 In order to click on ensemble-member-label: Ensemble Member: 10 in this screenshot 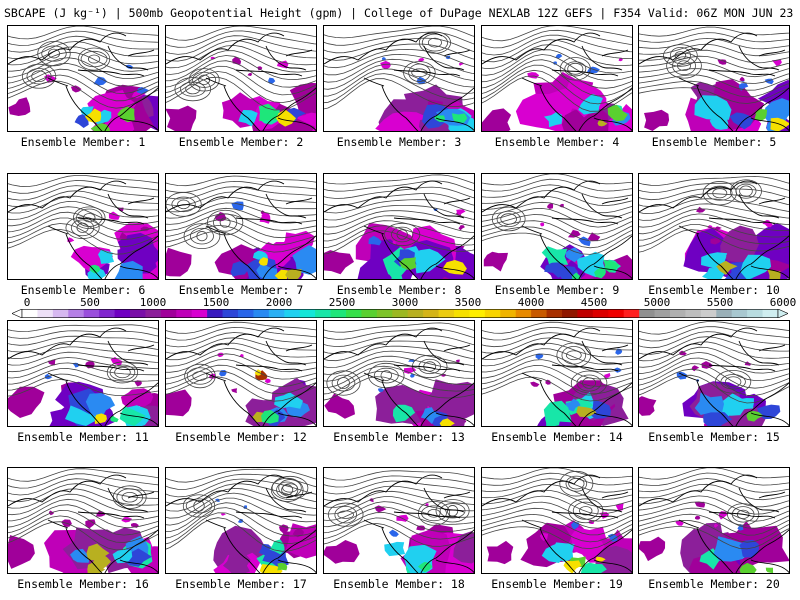, I will do `click(714, 290)`.